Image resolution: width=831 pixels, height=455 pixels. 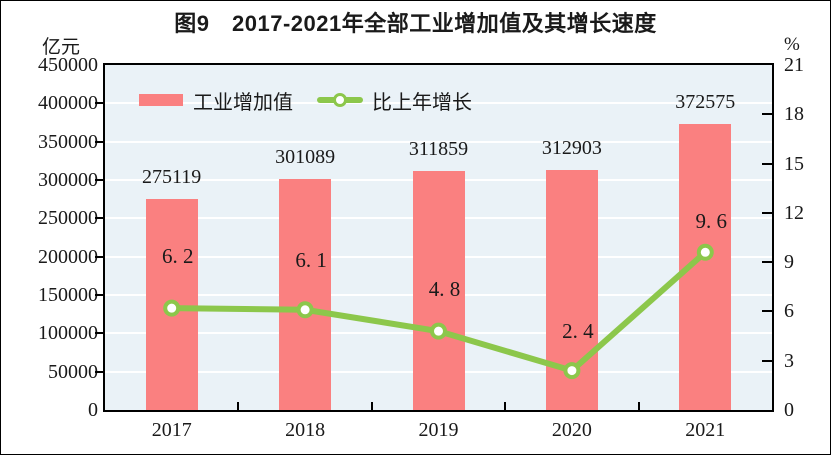 What do you see at coordinates (711, 221) in the screenshot?
I see `growth-value-label: 9. 6` at bounding box center [711, 221].